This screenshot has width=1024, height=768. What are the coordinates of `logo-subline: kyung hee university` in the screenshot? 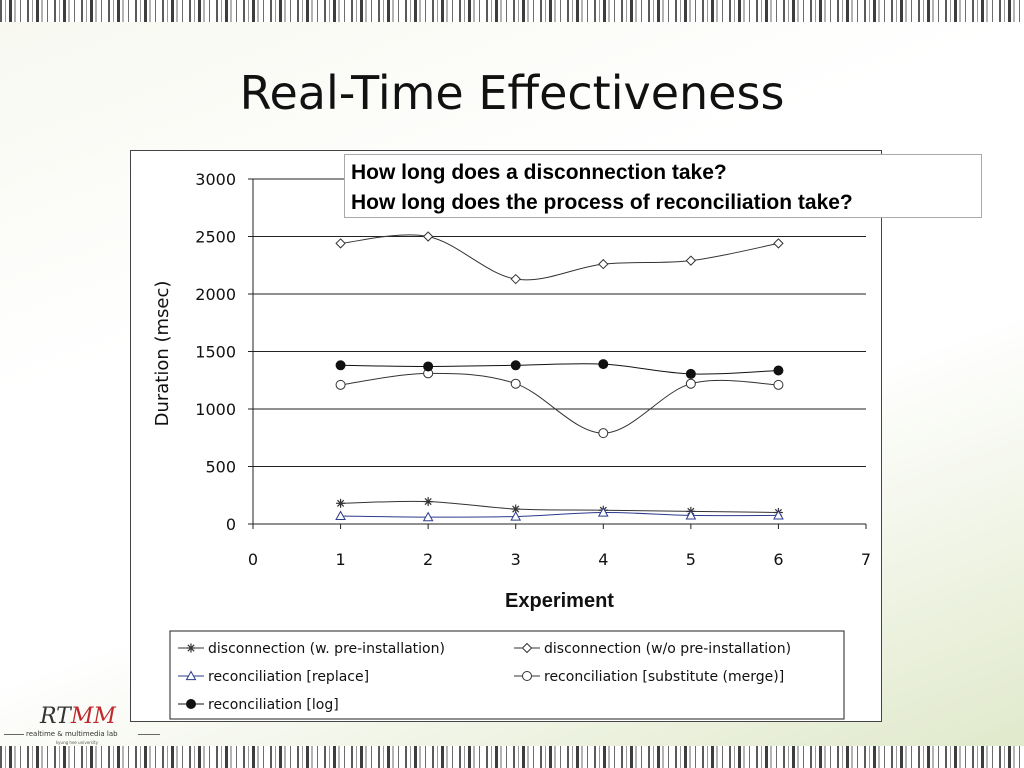 It's located at (77, 742).